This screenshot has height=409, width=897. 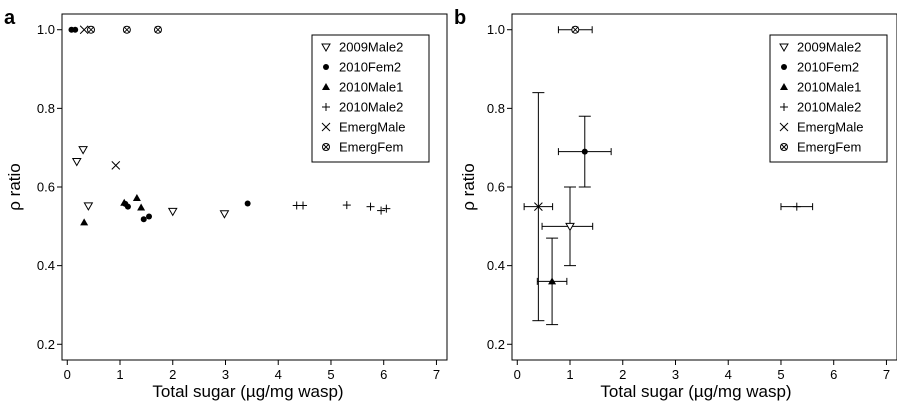 I want to click on legend-label-a-5: EmergFem, so click(x=371, y=147).